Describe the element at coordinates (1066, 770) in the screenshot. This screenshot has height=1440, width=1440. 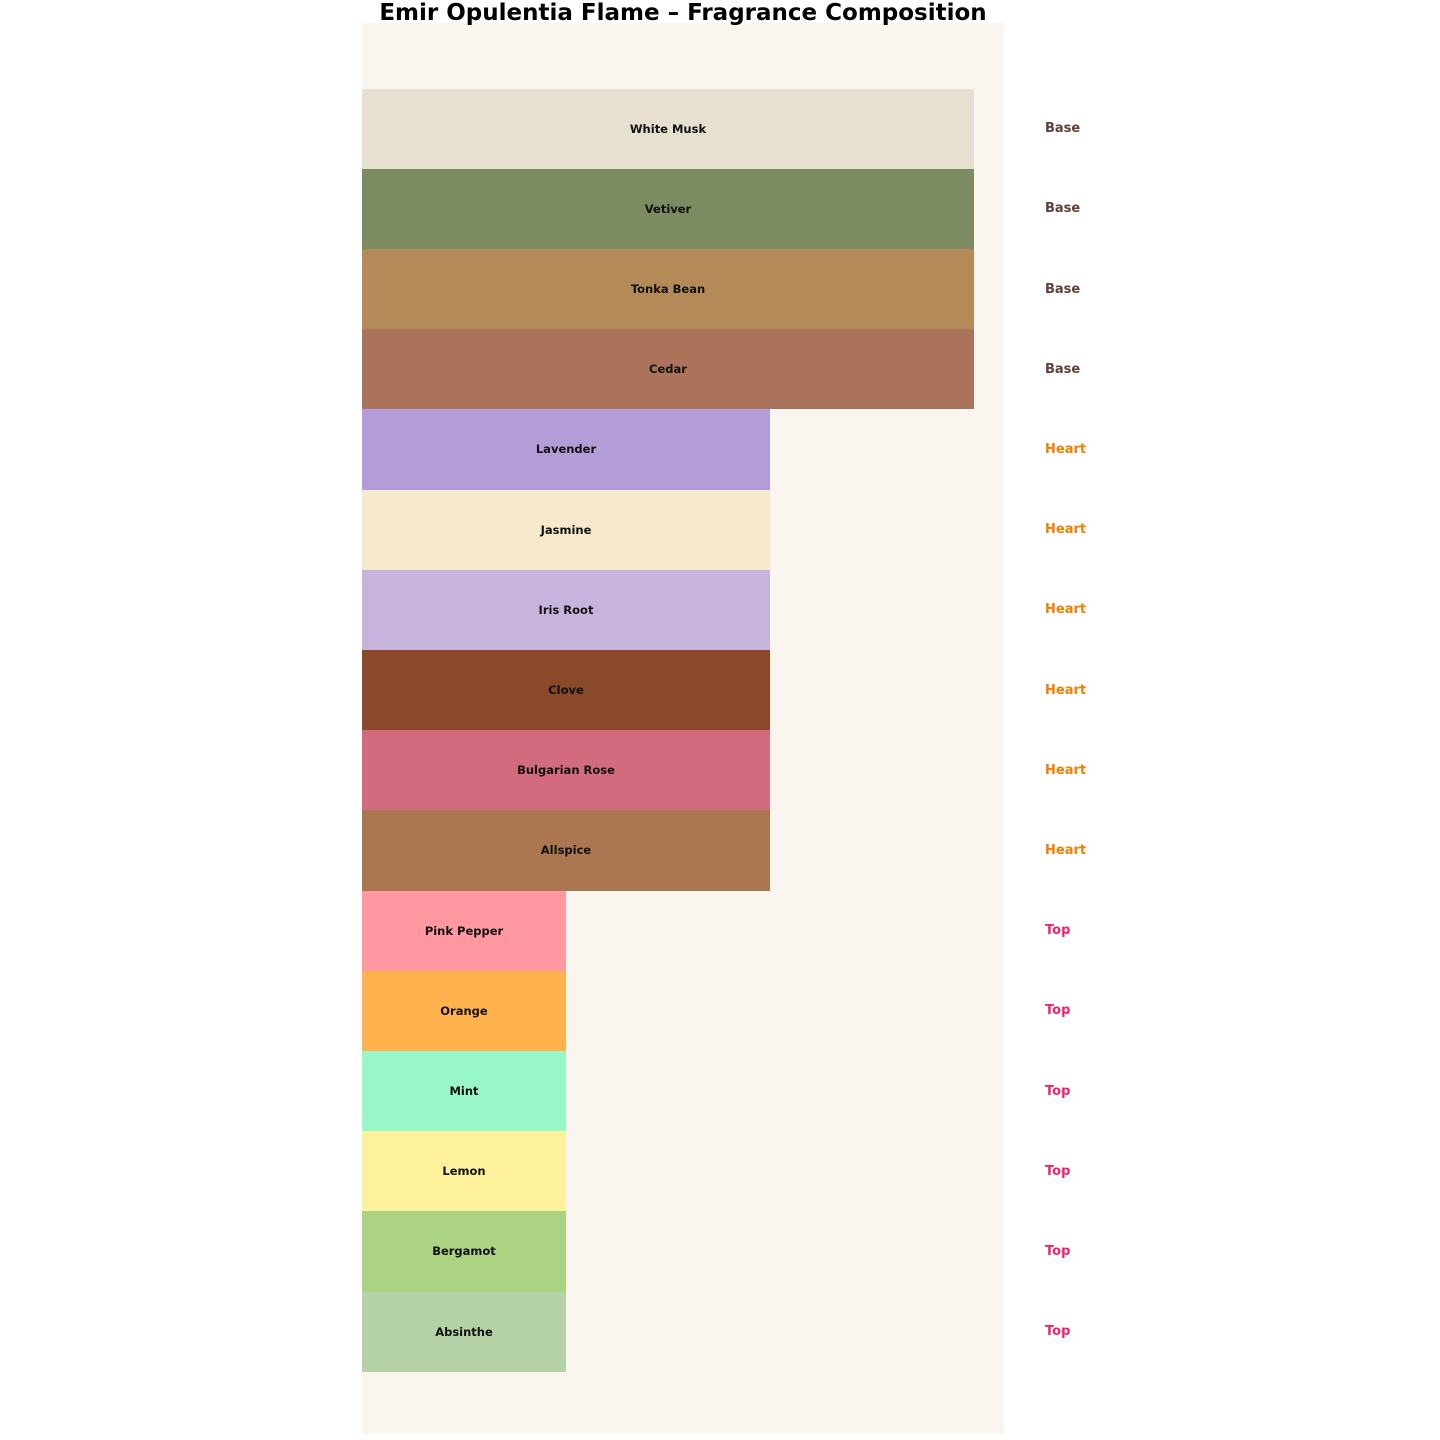
I see `category-label-bulgarian-rose: Heart` at that location.